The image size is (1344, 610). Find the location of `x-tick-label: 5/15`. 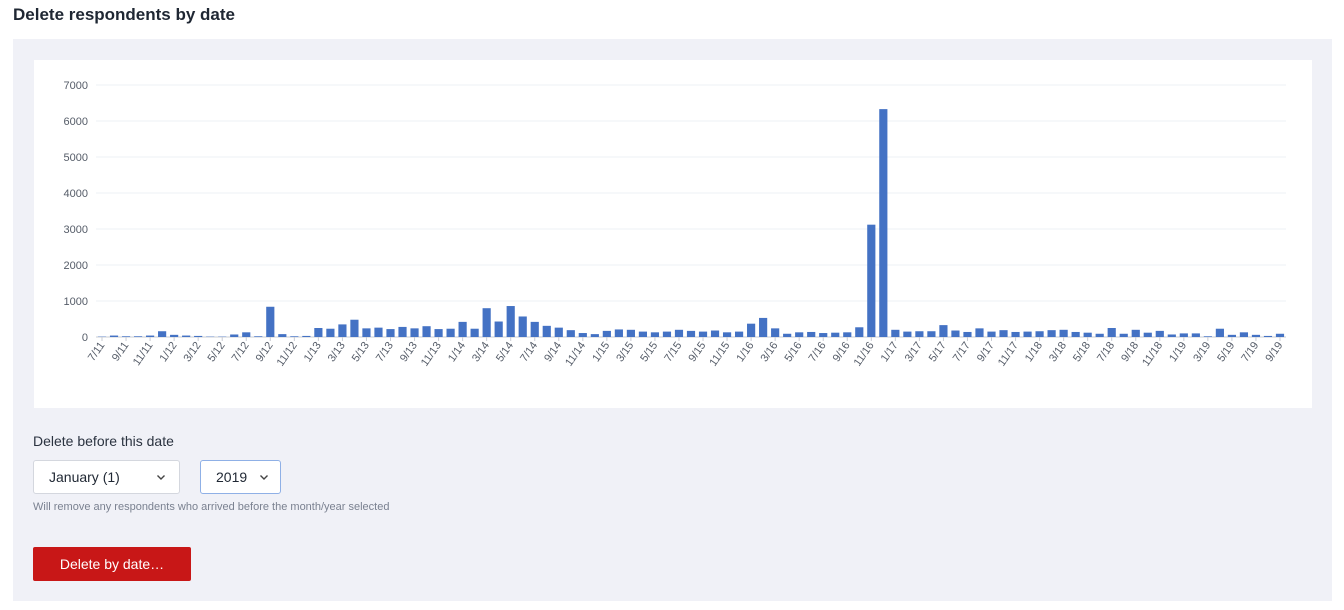

x-tick-label: 5/15 is located at coordinates (649, 352).